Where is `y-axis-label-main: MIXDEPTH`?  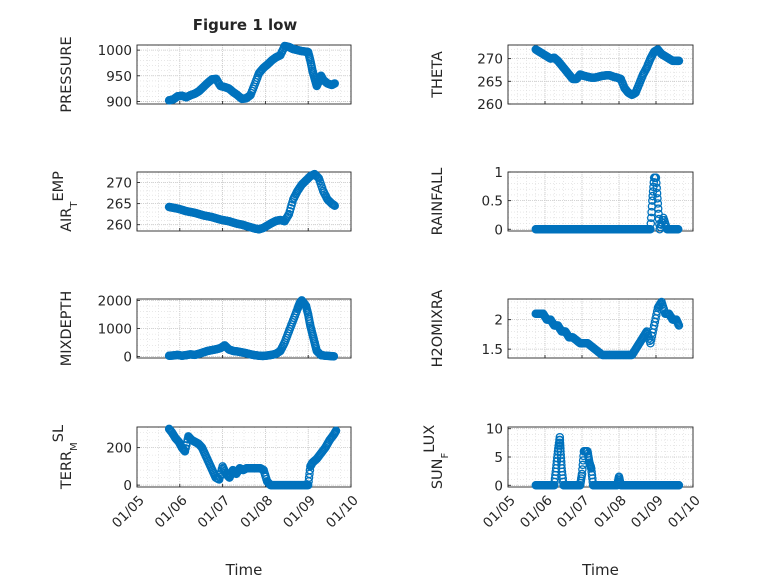
y-axis-label-main: MIXDEPTH is located at coordinates (67, 329).